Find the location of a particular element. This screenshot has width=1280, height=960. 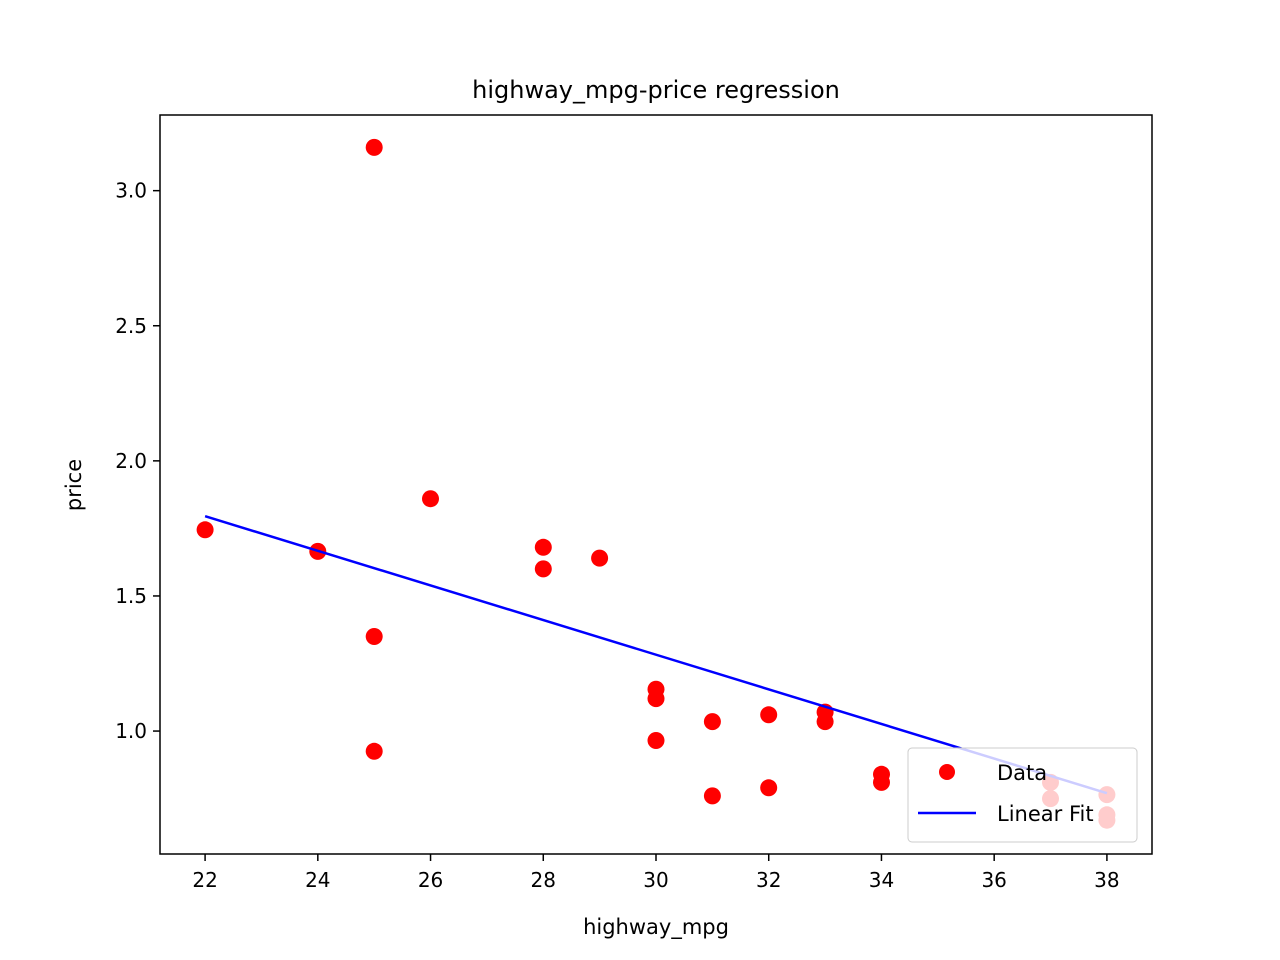

x-tick-label-0: 22 is located at coordinates (204, 880).